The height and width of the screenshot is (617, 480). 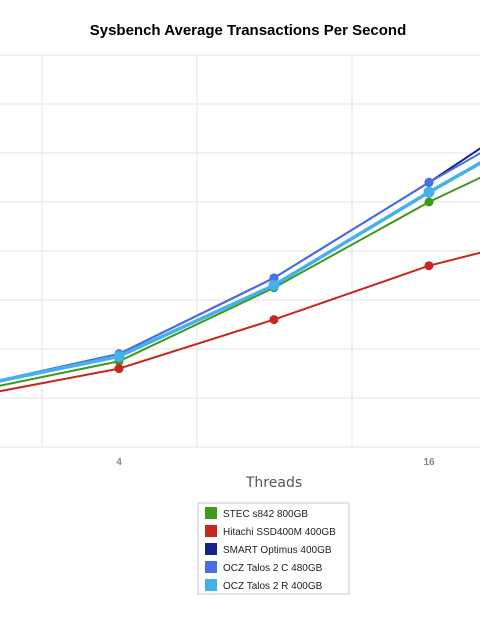 I want to click on legend-label: OCZ Talos 2 C 480GB, so click(x=273, y=568).